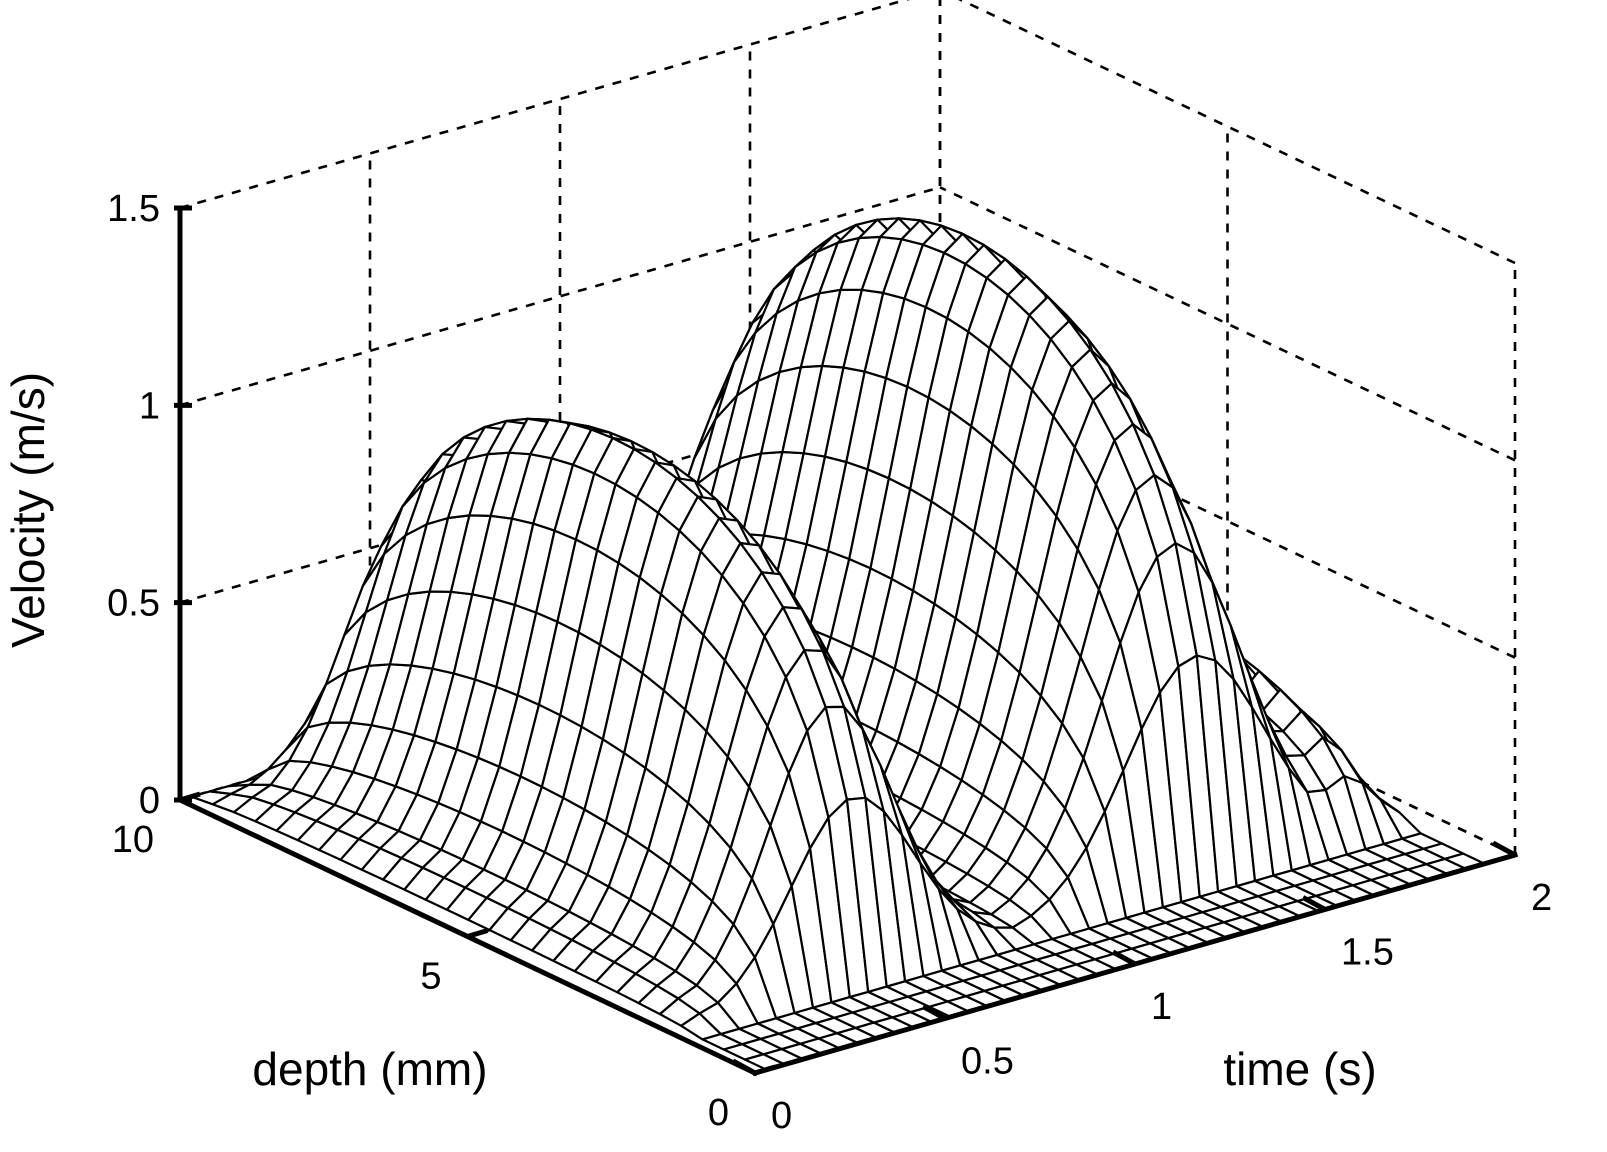  I want to click on x-axis-label: time (s), so click(1299, 1069).